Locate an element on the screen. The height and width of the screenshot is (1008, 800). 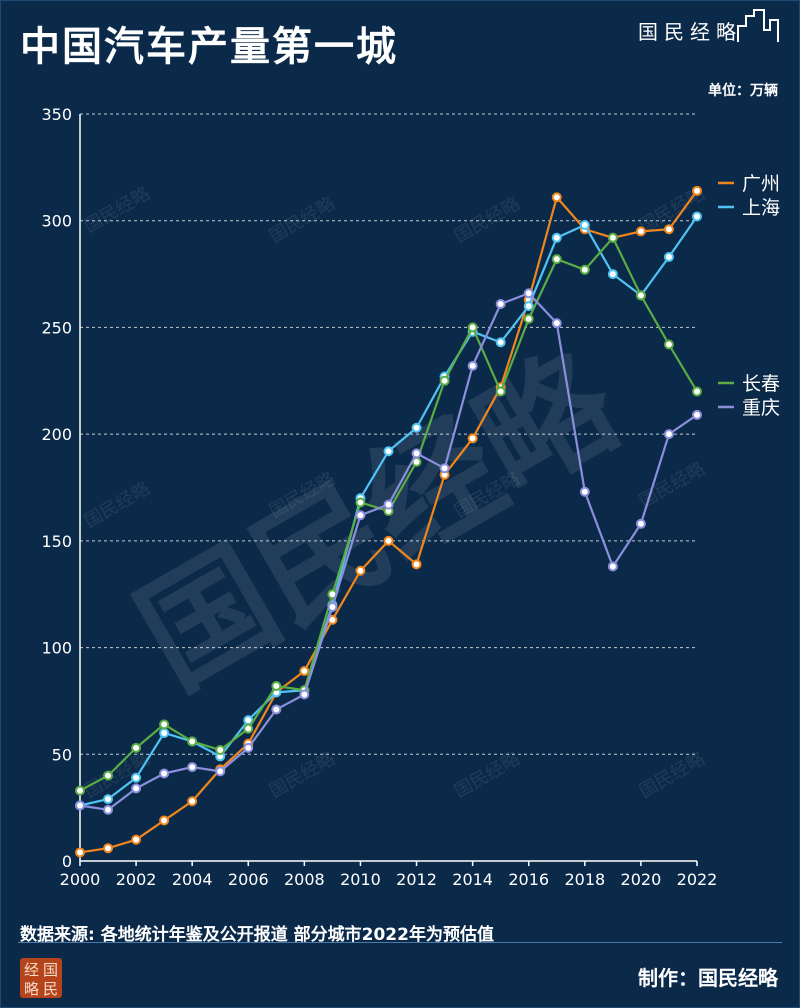
data-source: 数据来源: 各地统计年鉴及公开报道 部分城市2022年为预估值 is located at coordinates (257, 935).